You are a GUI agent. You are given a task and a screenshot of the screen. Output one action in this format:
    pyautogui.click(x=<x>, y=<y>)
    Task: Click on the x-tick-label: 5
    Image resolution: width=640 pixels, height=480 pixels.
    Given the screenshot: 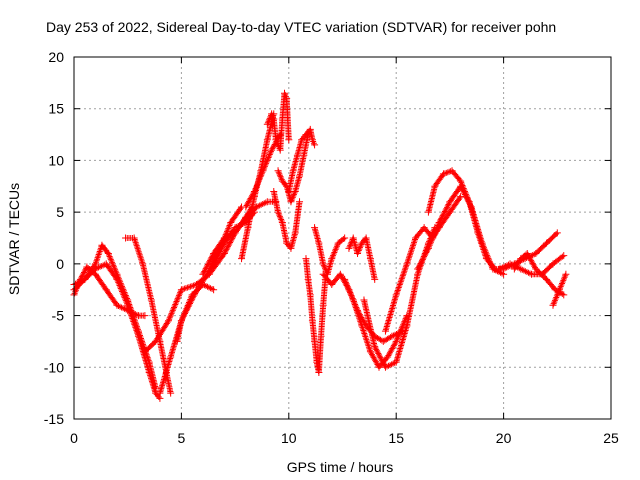 What is the action you would take?
    pyautogui.click(x=182, y=438)
    